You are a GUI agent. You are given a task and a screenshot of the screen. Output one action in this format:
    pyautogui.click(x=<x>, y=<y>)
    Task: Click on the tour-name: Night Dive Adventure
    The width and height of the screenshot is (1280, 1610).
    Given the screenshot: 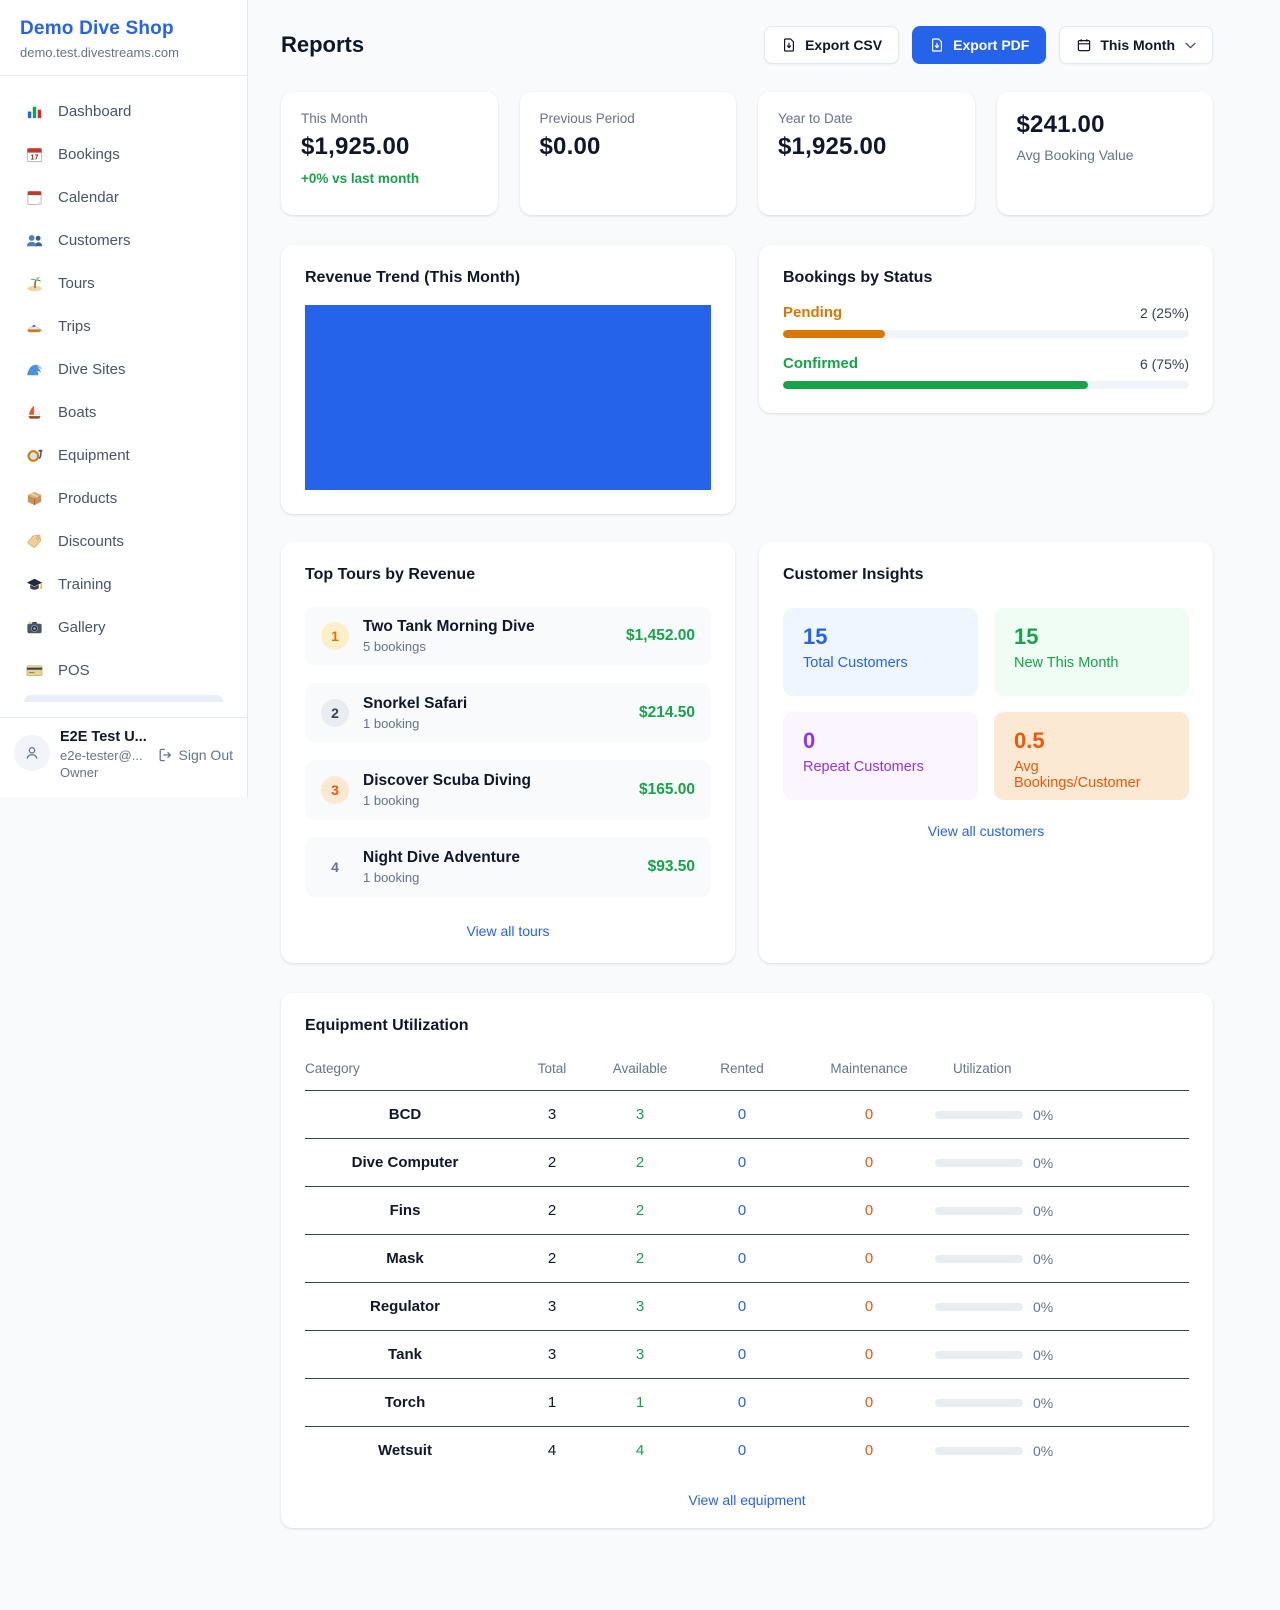 What is the action you would take?
    pyautogui.click(x=442, y=857)
    